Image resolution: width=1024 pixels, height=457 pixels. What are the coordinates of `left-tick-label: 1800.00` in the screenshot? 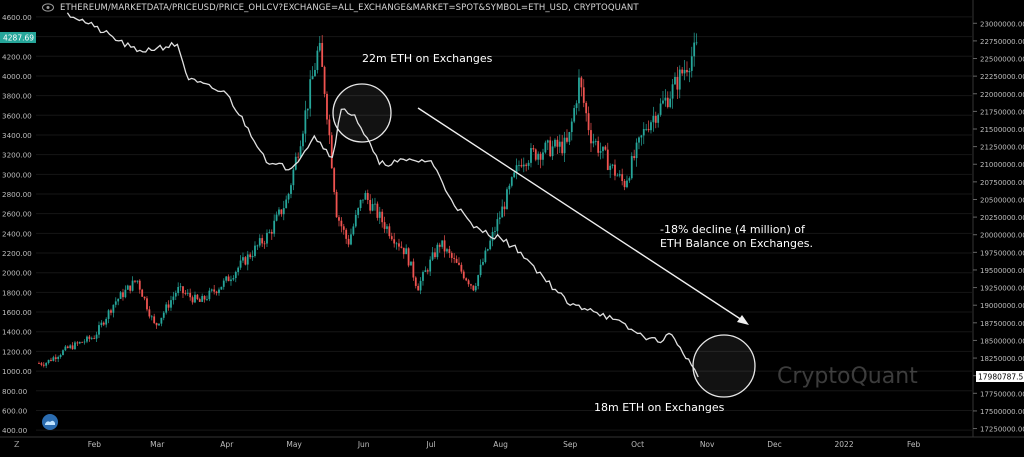 It's located at (17, 292).